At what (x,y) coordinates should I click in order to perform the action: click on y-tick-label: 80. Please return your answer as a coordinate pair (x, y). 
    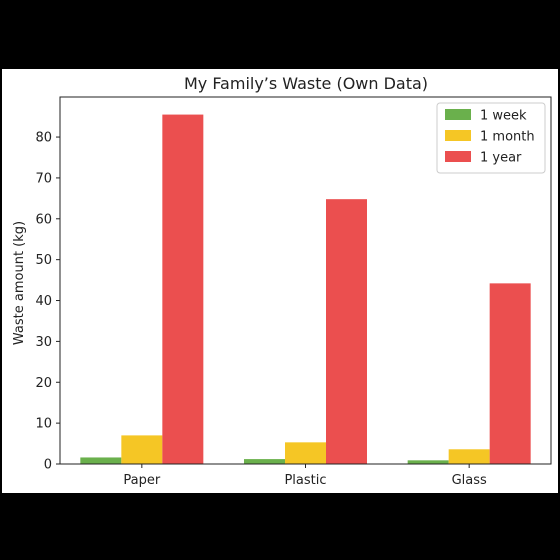
    Looking at the image, I should click on (43, 138).